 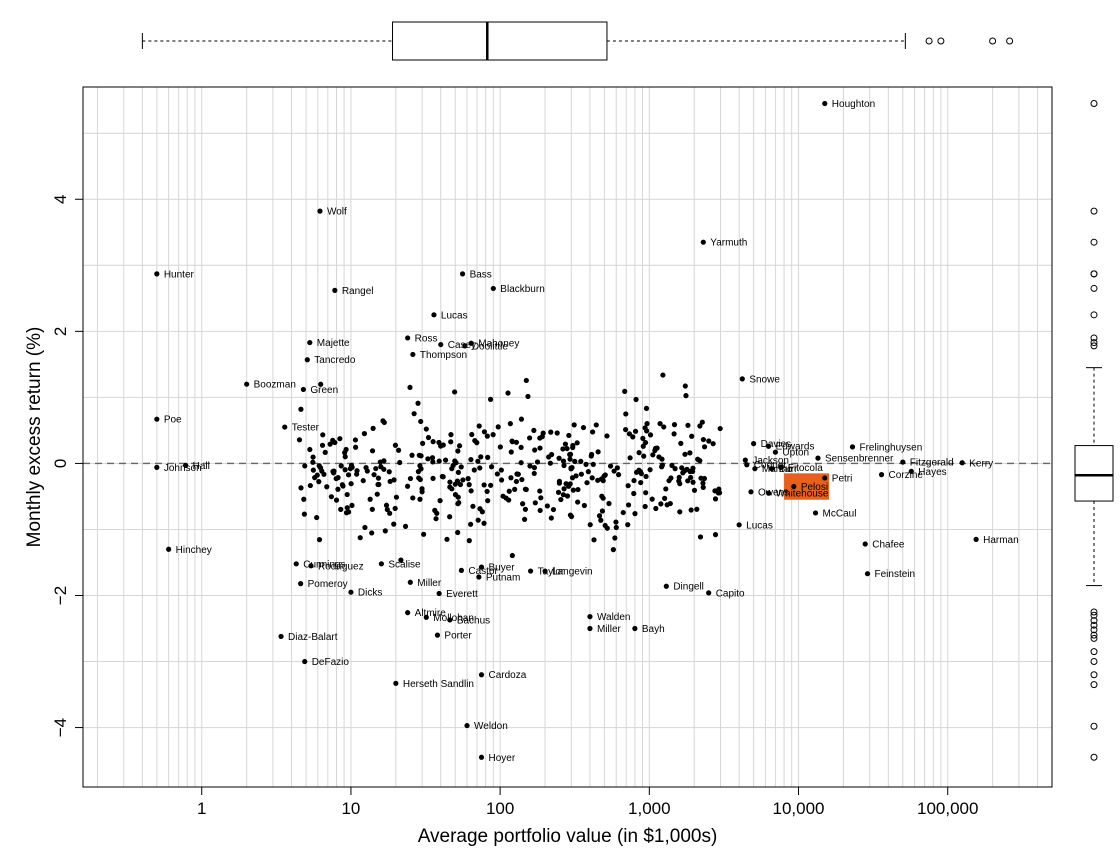 What do you see at coordinates (1094, 430) in the screenshot?
I see `y-marginal-boxplot` at bounding box center [1094, 430].